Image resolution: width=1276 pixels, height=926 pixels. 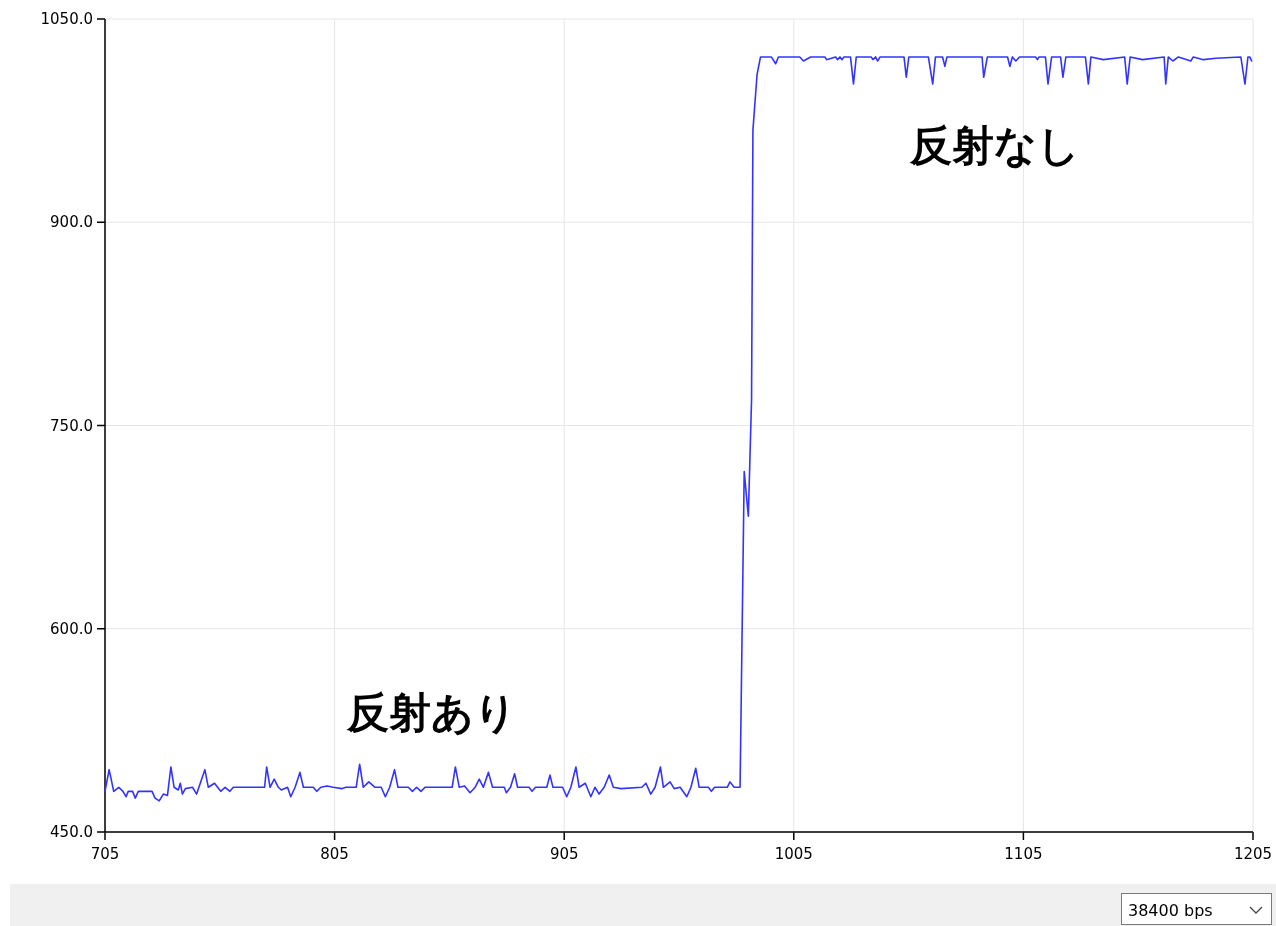 I want to click on annotation: 反射なし, so click(x=994, y=145).